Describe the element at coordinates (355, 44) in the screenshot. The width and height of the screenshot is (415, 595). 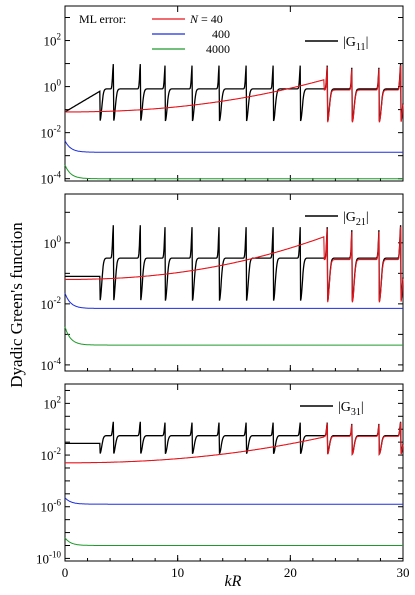
I see `component-label: |G11|` at that location.